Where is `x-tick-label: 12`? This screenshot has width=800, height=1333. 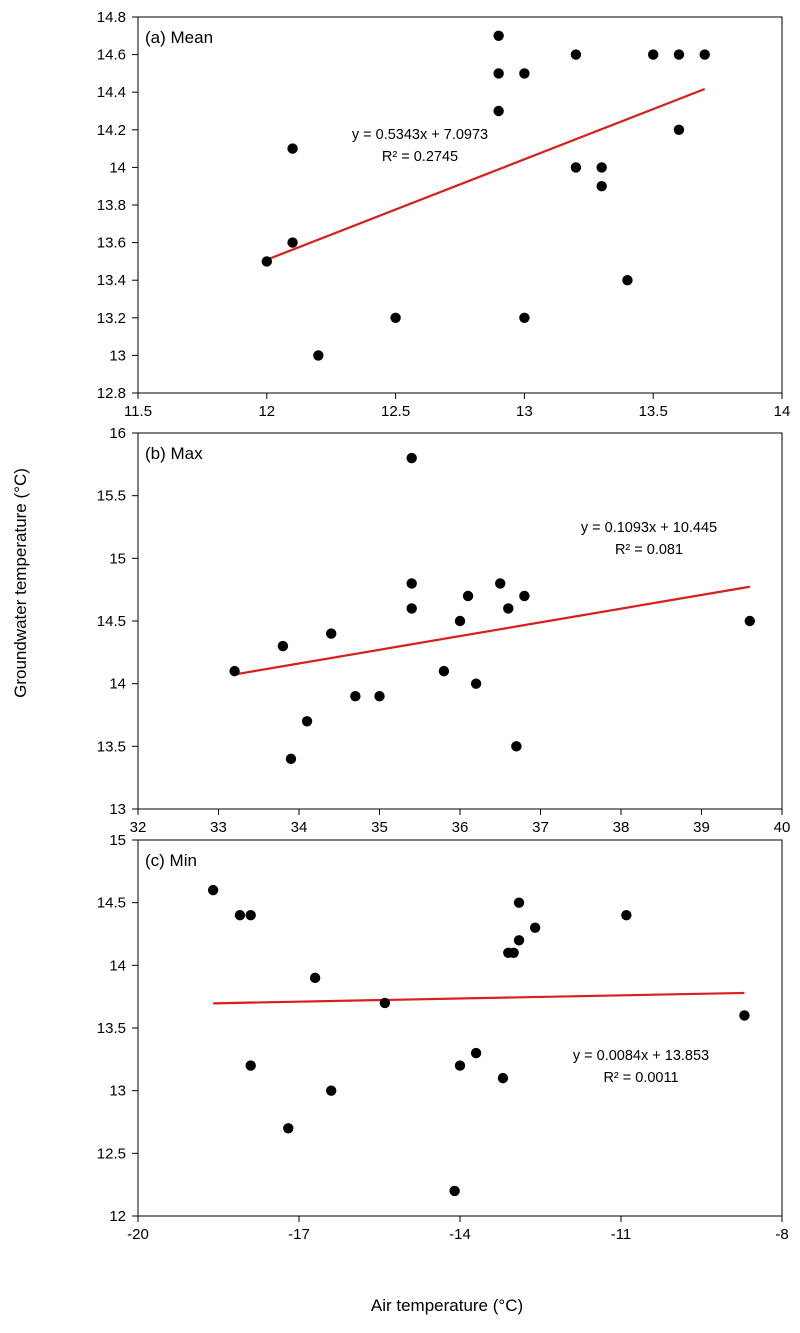
x-tick-label: 12 is located at coordinates (266, 411).